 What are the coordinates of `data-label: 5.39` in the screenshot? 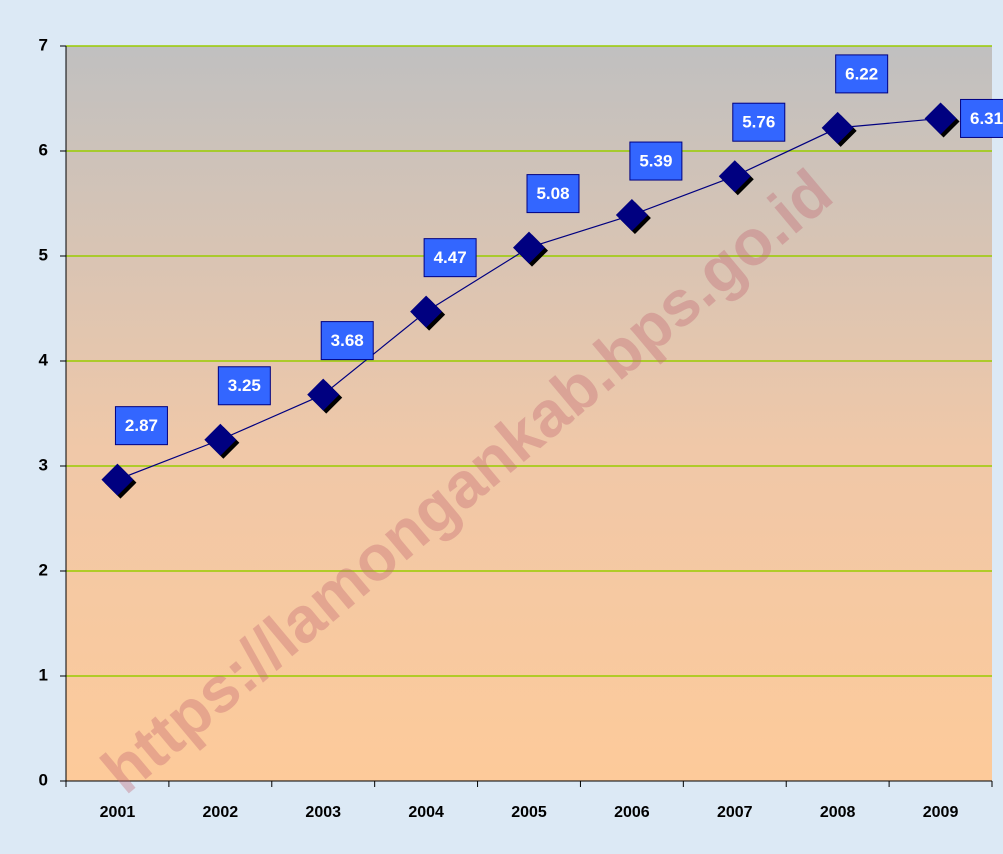 It's located at (655, 161).